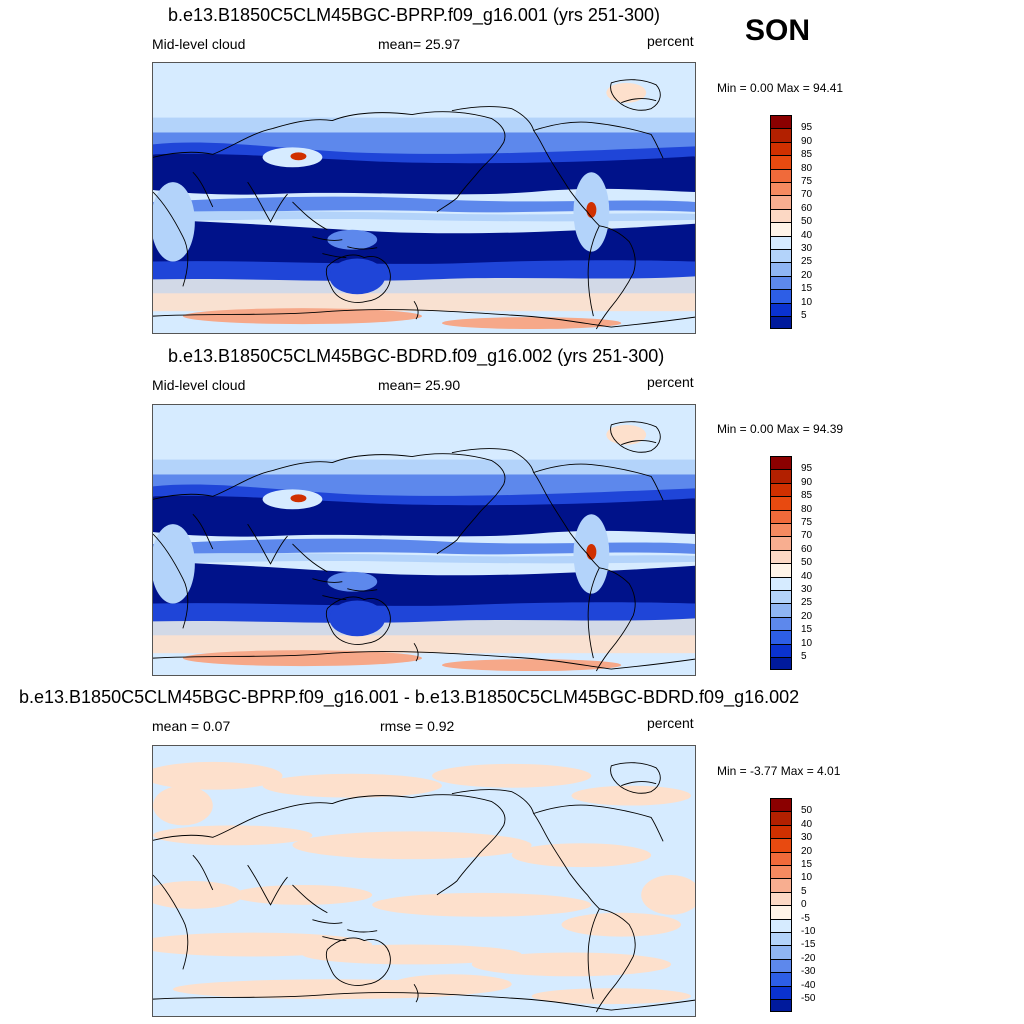  I want to click on colorbar-label: 85, so click(807, 155).